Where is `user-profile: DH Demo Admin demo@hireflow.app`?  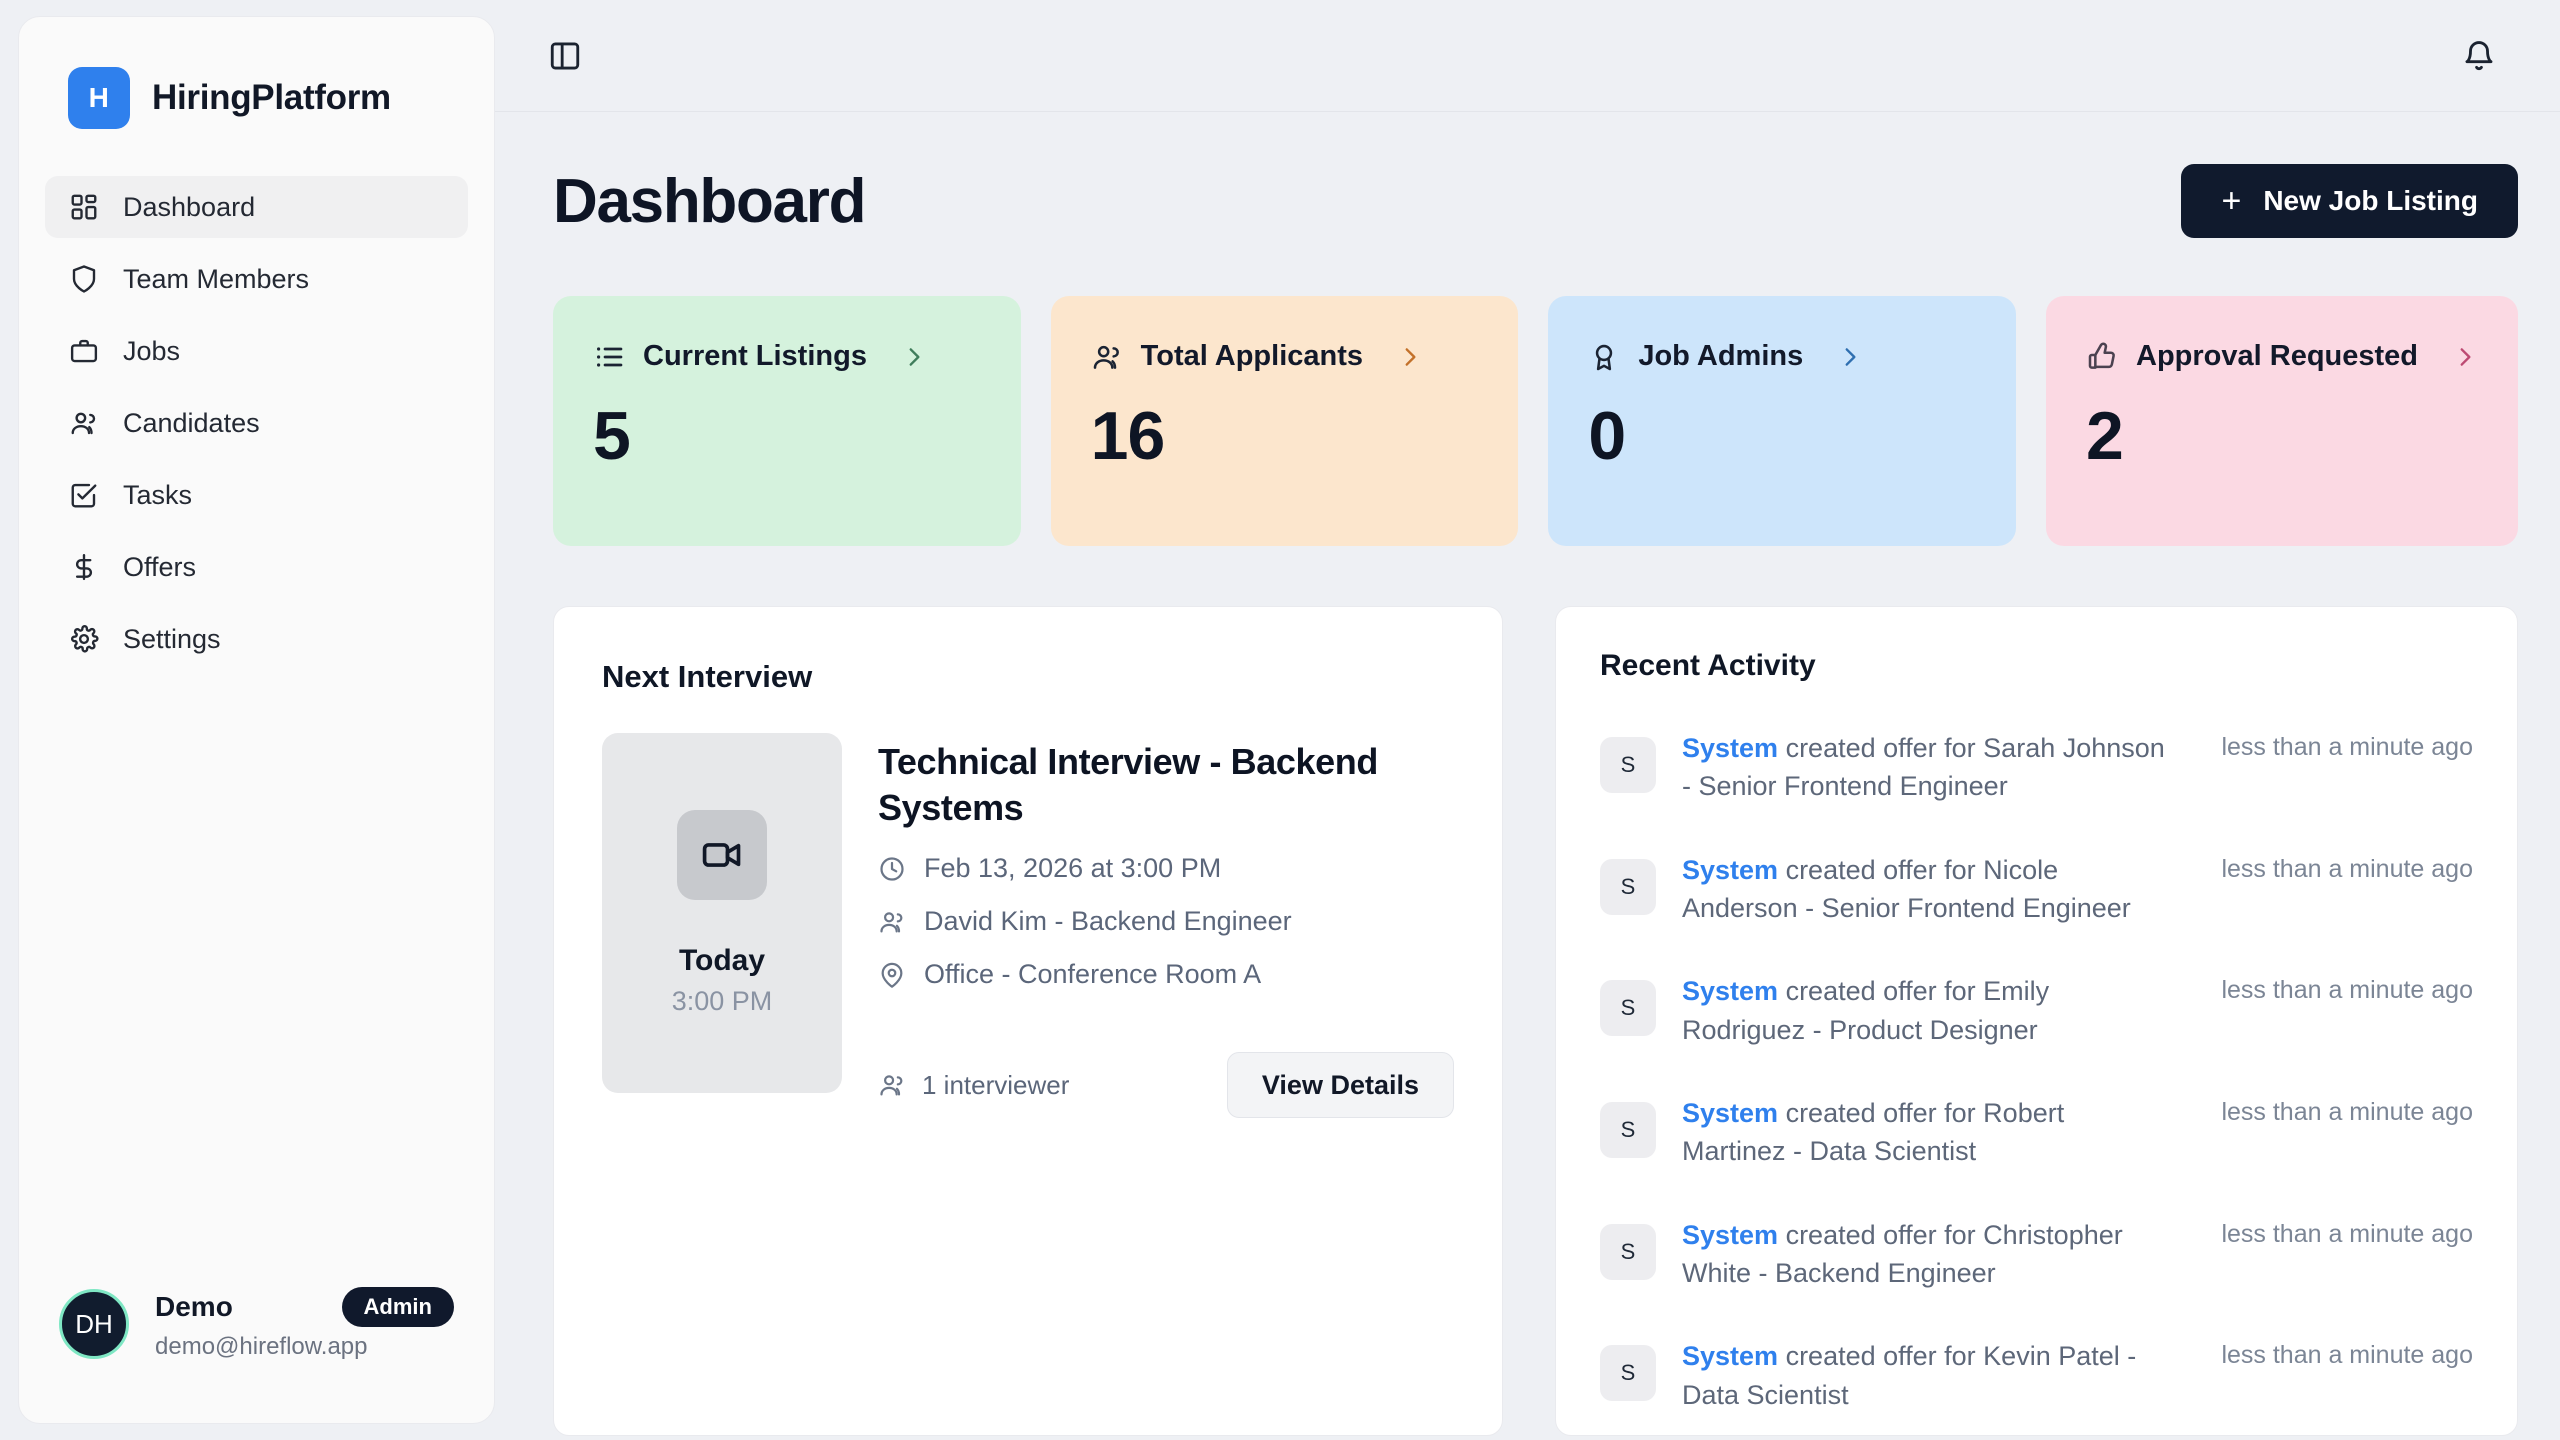 user-profile: DH Demo Admin demo@hireflow.app is located at coordinates (256, 1355).